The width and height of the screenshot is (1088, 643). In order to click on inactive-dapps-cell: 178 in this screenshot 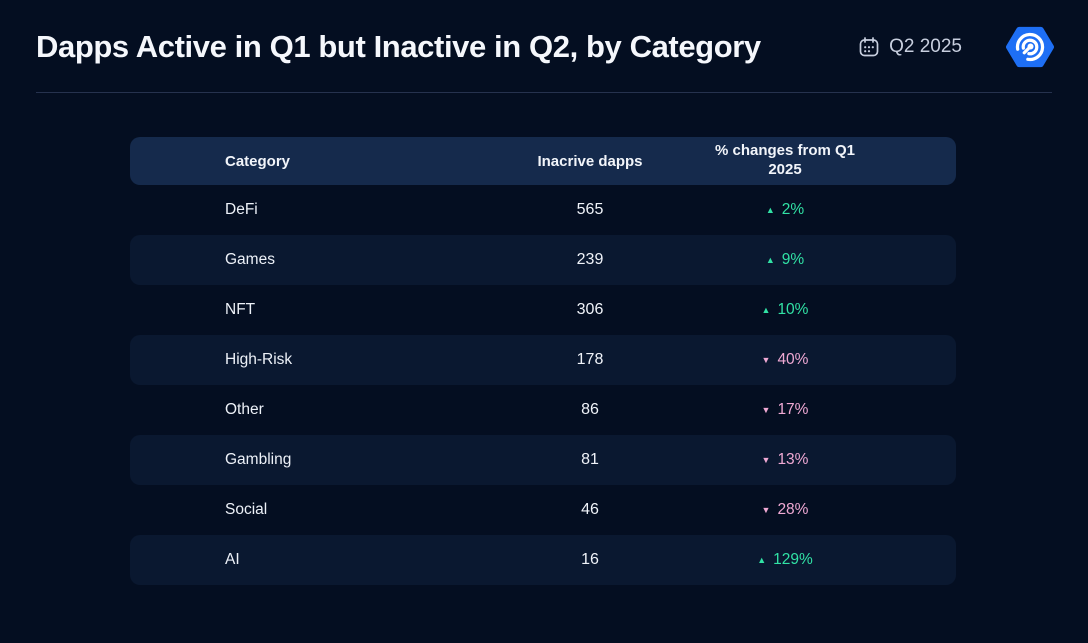, I will do `click(590, 359)`.